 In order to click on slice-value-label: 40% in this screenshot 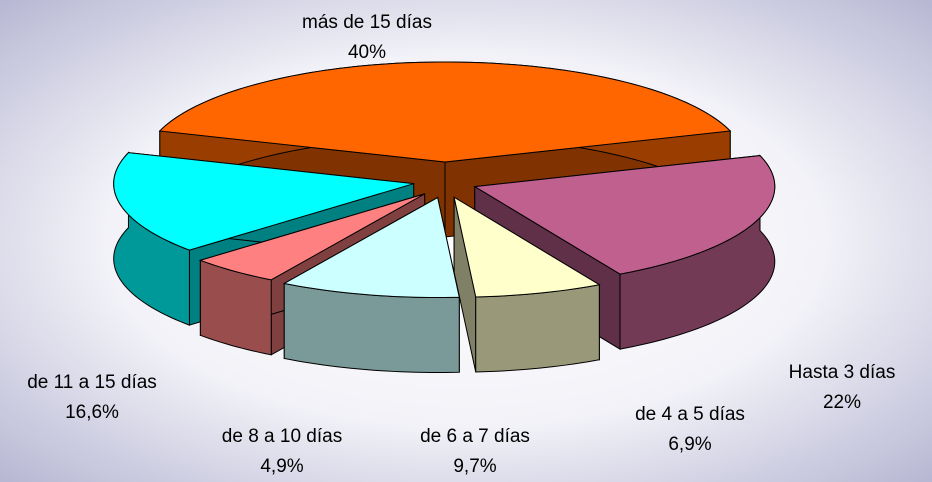, I will do `click(367, 52)`.